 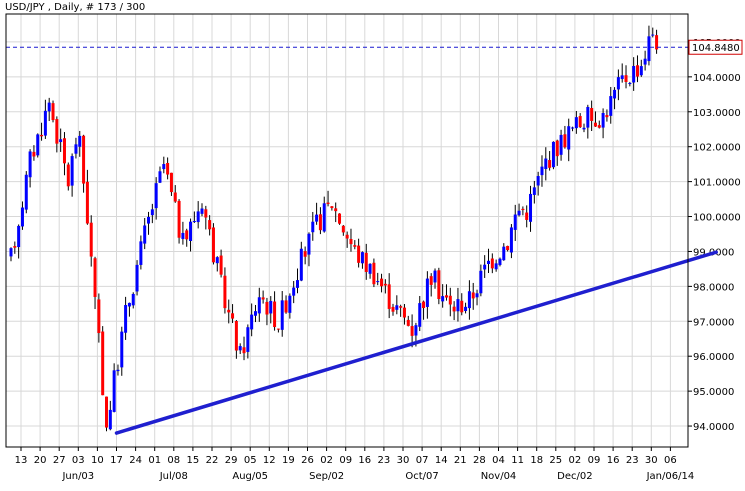 What do you see at coordinates (713, 392) in the screenshot?
I see `y-tick-label: 95.0000` at bounding box center [713, 392].